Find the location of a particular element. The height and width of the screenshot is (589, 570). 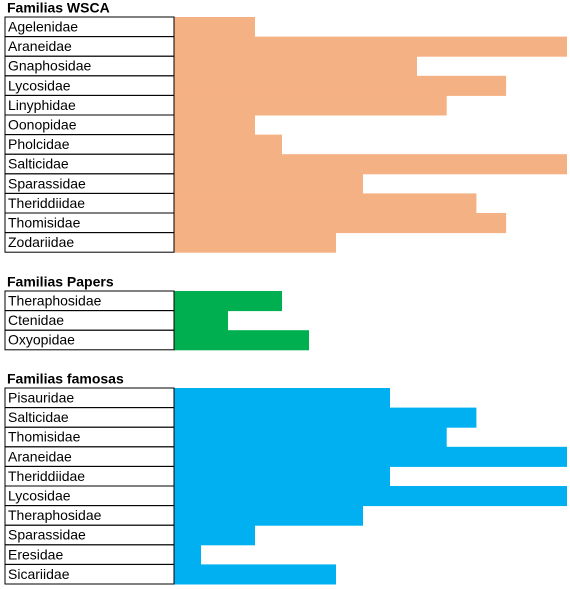

category-label: Oonopidae is located at coordinates (42, 125).